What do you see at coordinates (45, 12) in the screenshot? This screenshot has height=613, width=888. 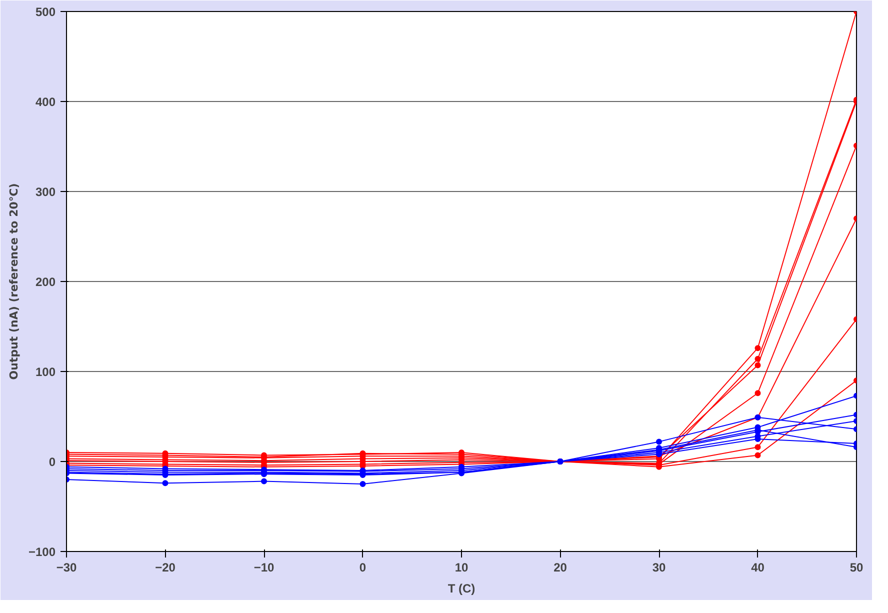 I see `y-tick-label: 500` at bounding box center [45, 12].